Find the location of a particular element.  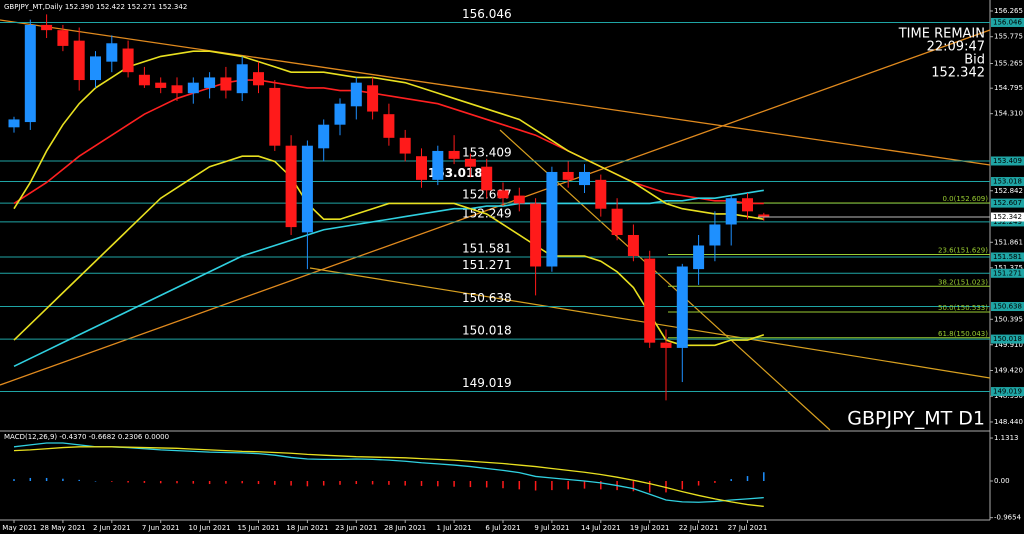

macd-tick-label: 0.00 is located at coordinates (1002, 481).